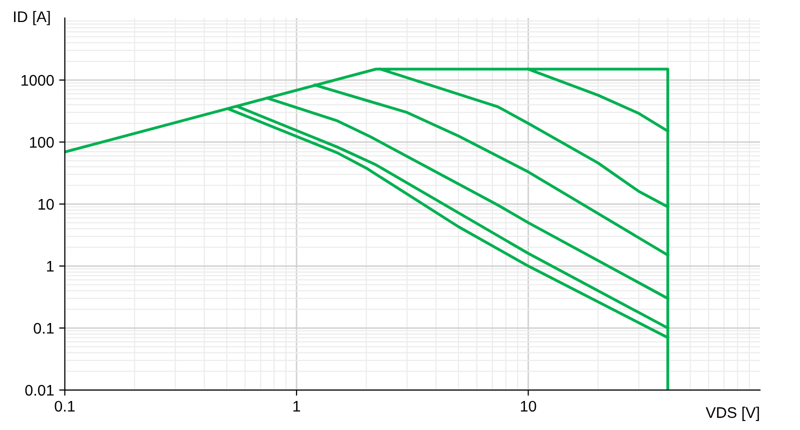 This screenshot has width=800, height=430. What do you see at coordinates (42, 142) in the screenshot?
I see `y-tick-label: 100` at bounding box center [42, 142].